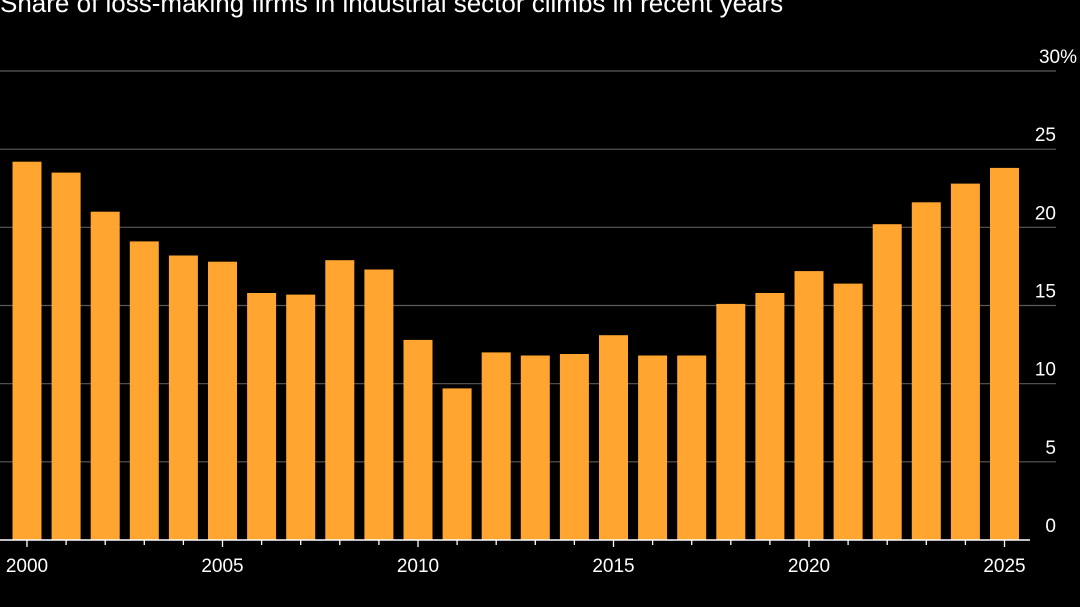 This screenshot has height=607, width=1080. What do you see at coordinates (809, 405) in the screenshot?
I see `bar-2020` at bounding box center [809, 405].